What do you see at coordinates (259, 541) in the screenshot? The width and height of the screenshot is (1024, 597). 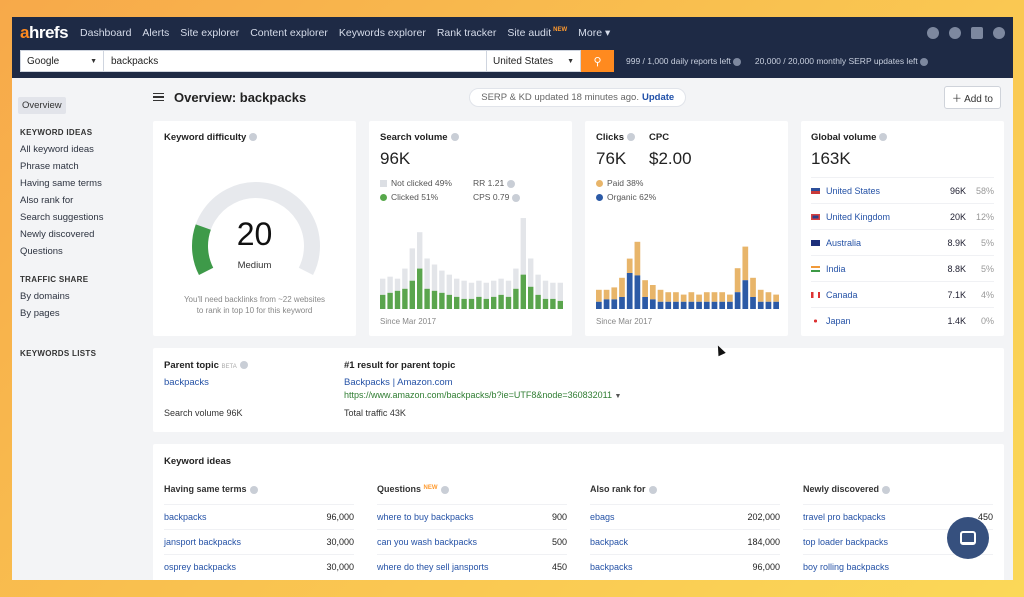 I see `list-item: jansport backpacks 30,000` at bounding box center [259, 541].